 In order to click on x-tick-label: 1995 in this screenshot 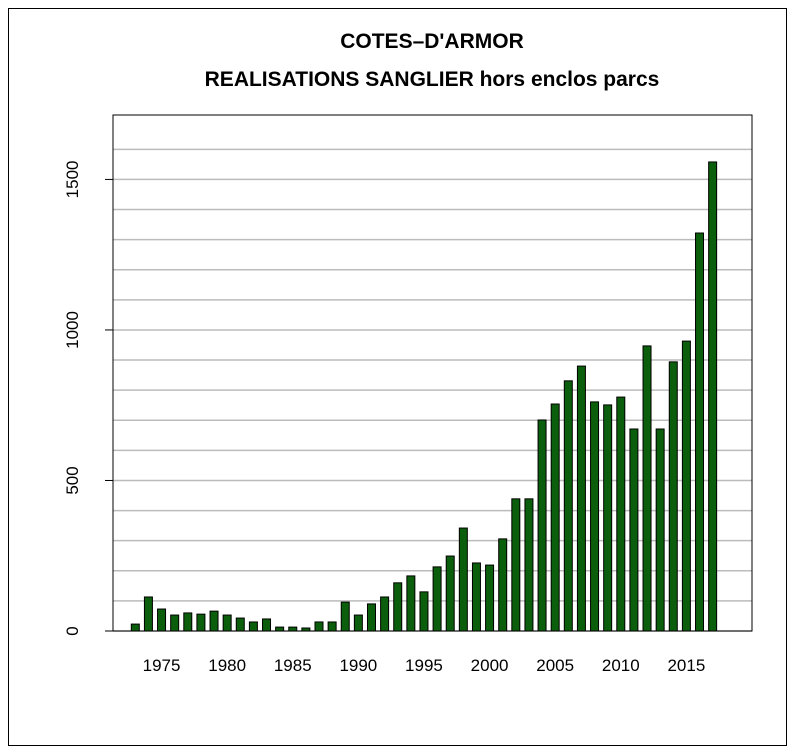, I will do `click(424, 665)`.